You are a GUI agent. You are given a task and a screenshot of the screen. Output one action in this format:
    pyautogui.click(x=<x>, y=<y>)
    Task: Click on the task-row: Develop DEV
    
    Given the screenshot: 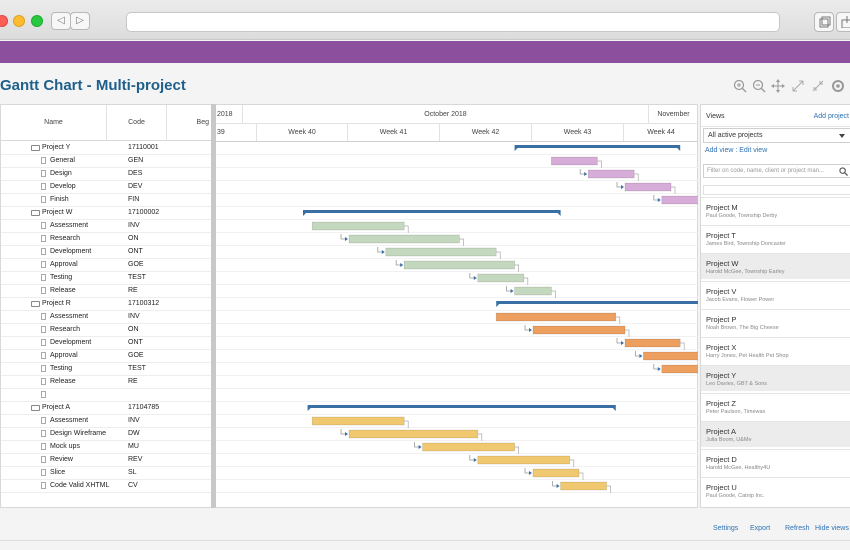 What is the action you would take?
    pyautogui.click(x=106, y=187)
    